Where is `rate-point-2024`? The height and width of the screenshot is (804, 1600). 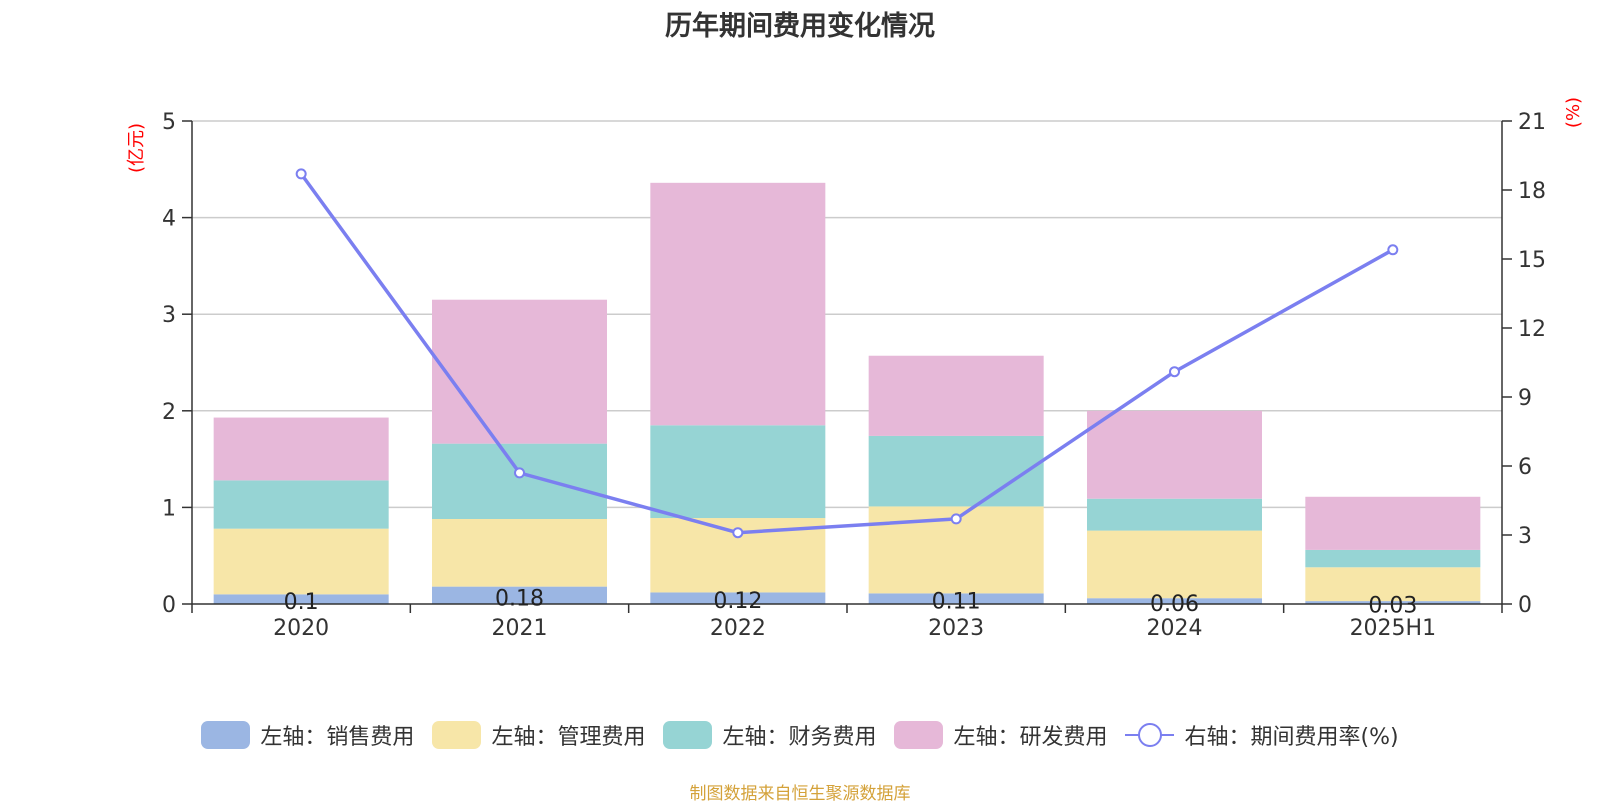 rate-point-2024 is located at coordinates (1174, 372).